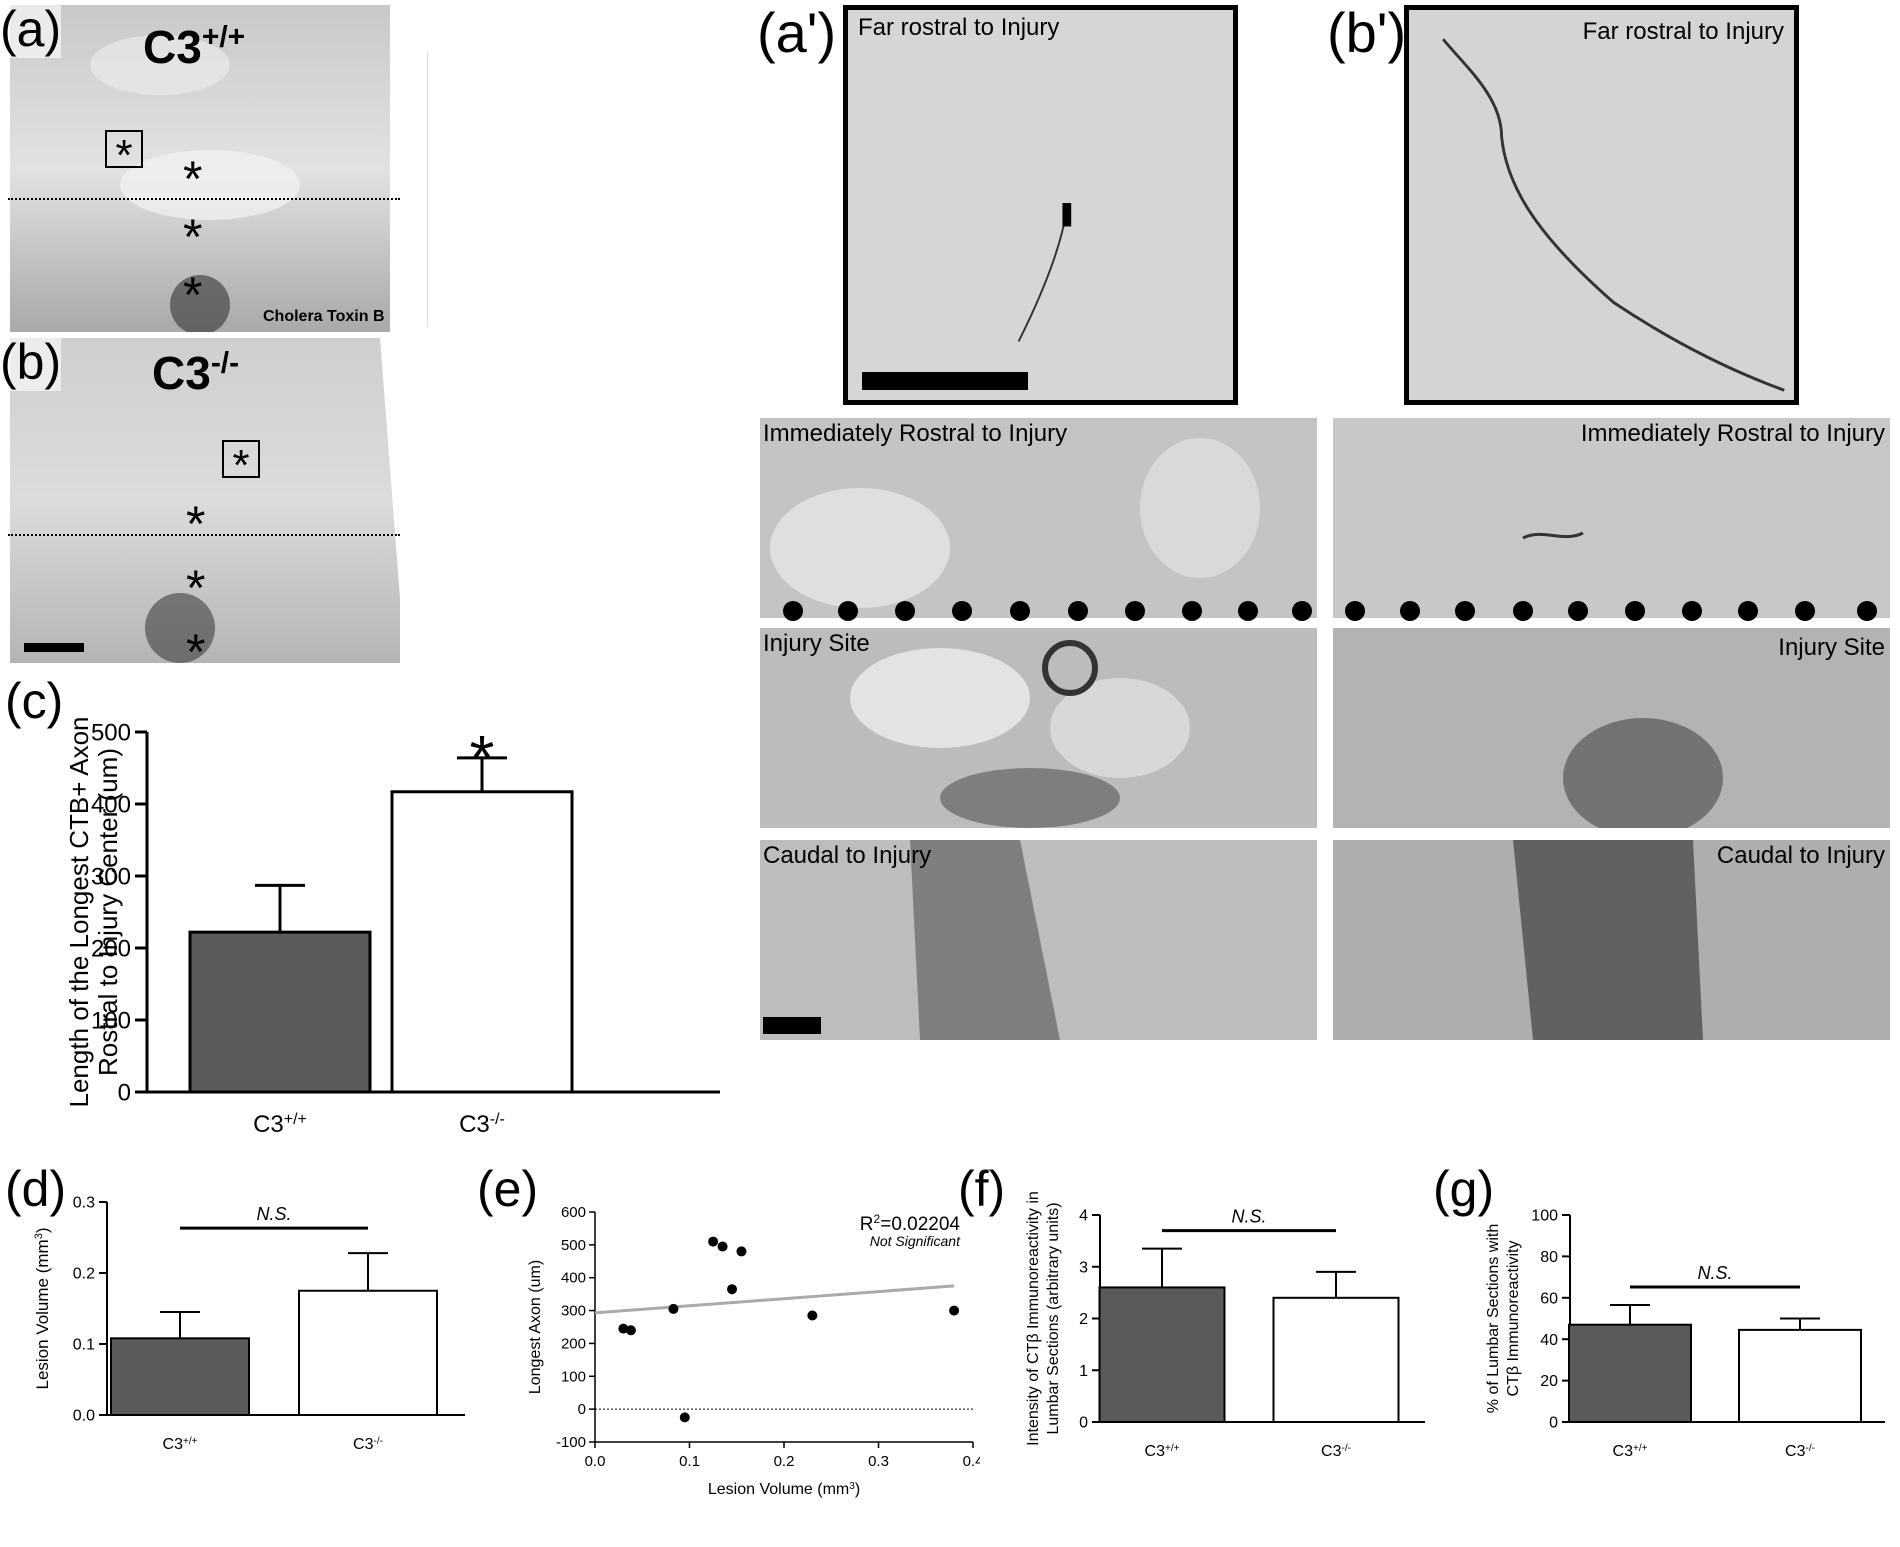 Image resolution: width=1900 pixels, height=1547 pixels. I want to click on vertical-scale-line, so click(427, 189).